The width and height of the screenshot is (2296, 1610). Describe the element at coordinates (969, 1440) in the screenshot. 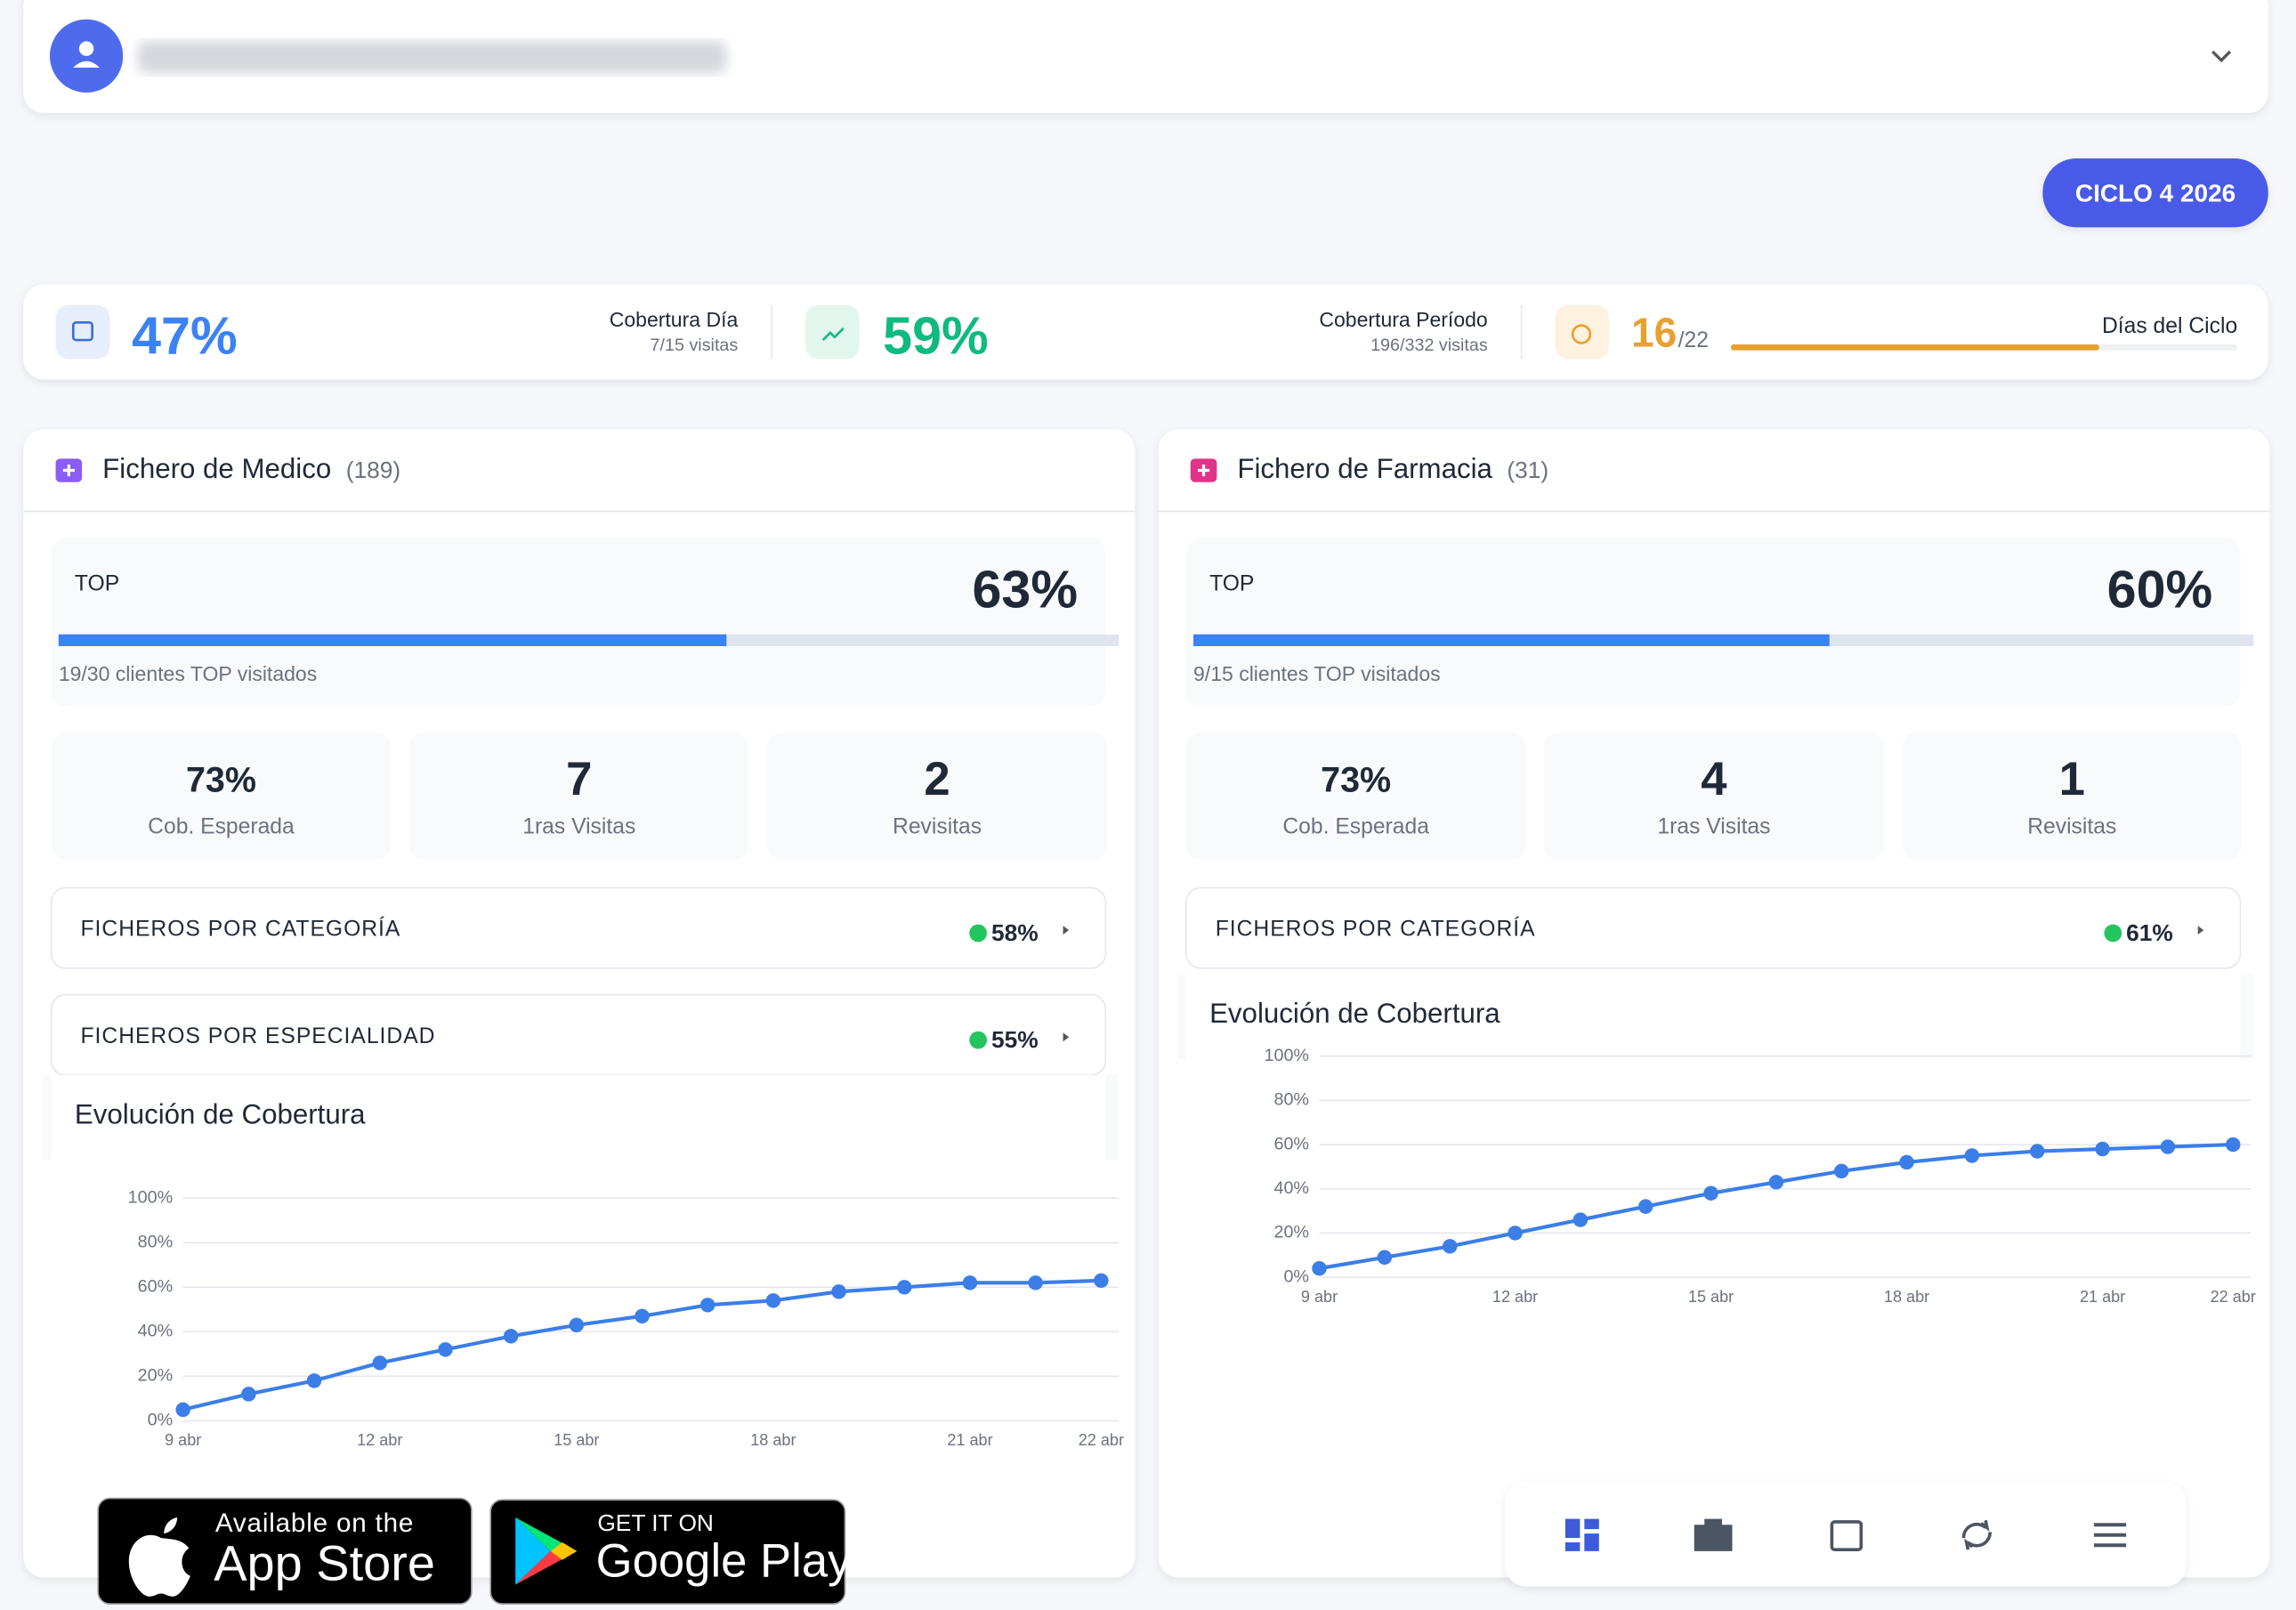

I see `x-tick-label: 21 abr` at that location.